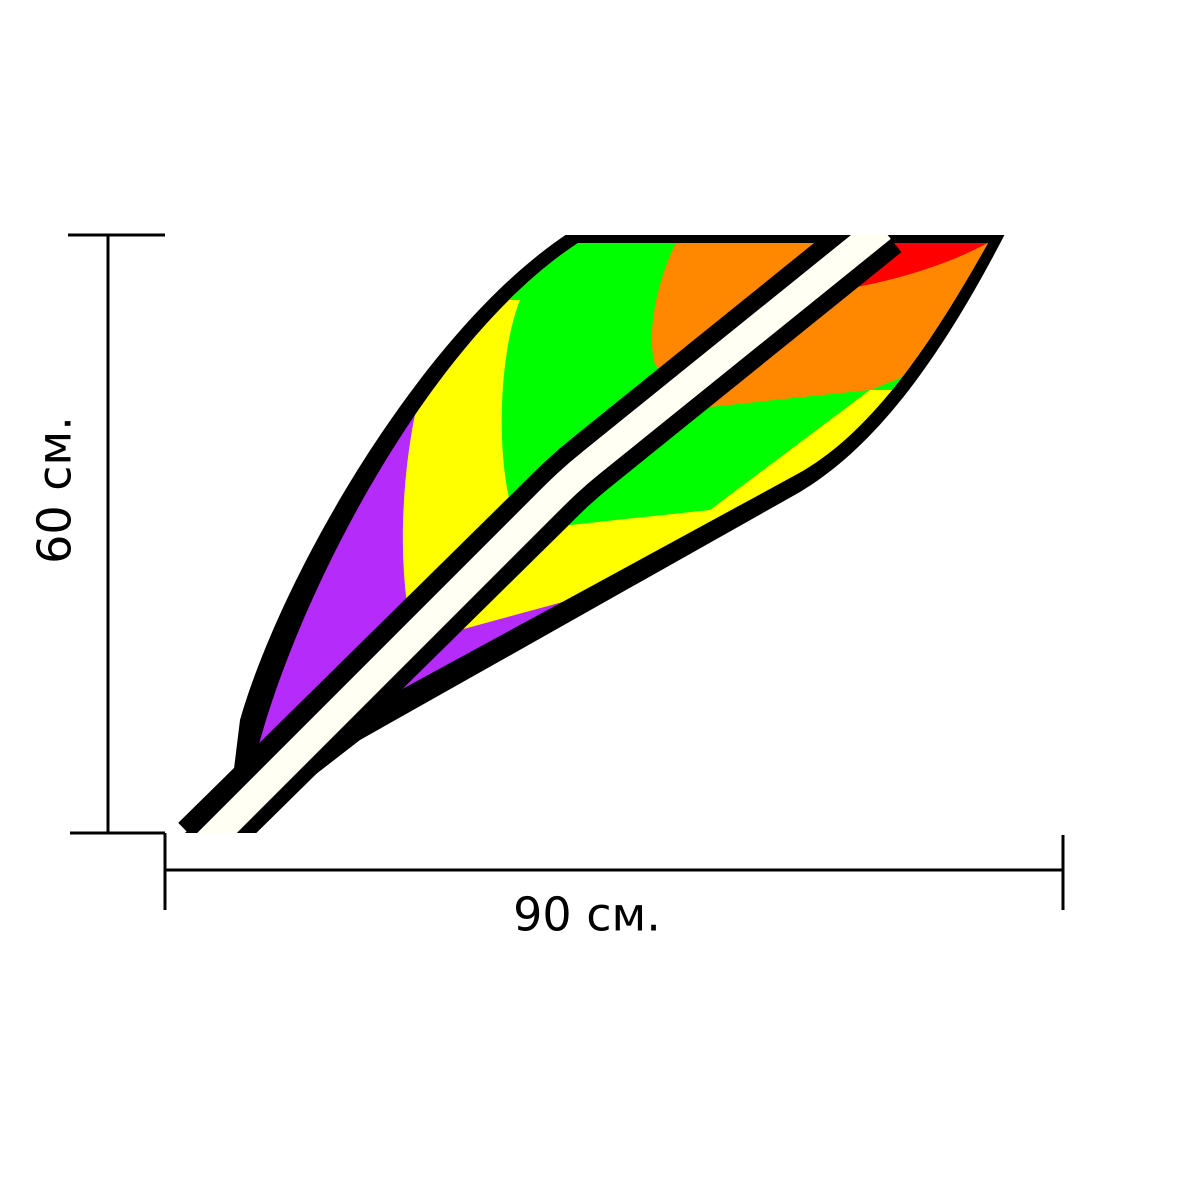 The width and height of the screenshot is (1200, 1200). Describe the element at coordinates (587, 915) in the screenshot. I see `width-label: 90 см.` at that location.